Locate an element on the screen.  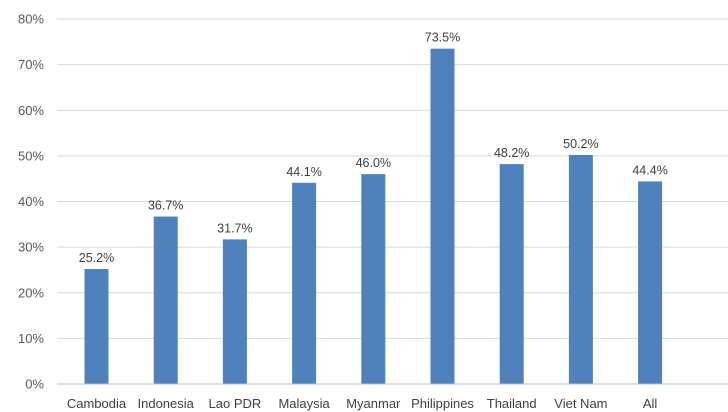
data-label: 44.1% is located at coordinates (303, 172).